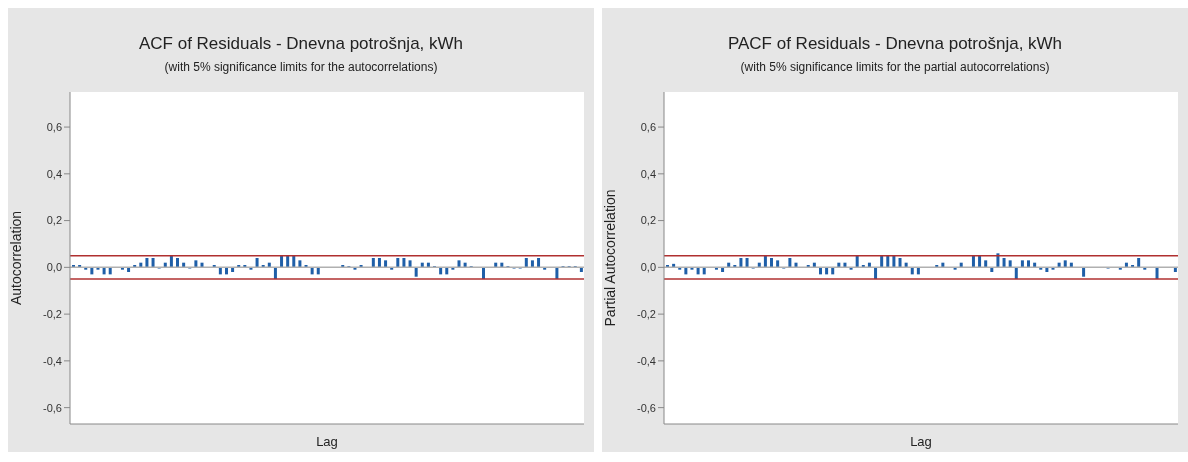 Image resolution: width=1188 pixels, height=462 pixels. I want to click on chart-subtitle: (with 5% significance limits for the partial autocorrelations), so click(895, 66).